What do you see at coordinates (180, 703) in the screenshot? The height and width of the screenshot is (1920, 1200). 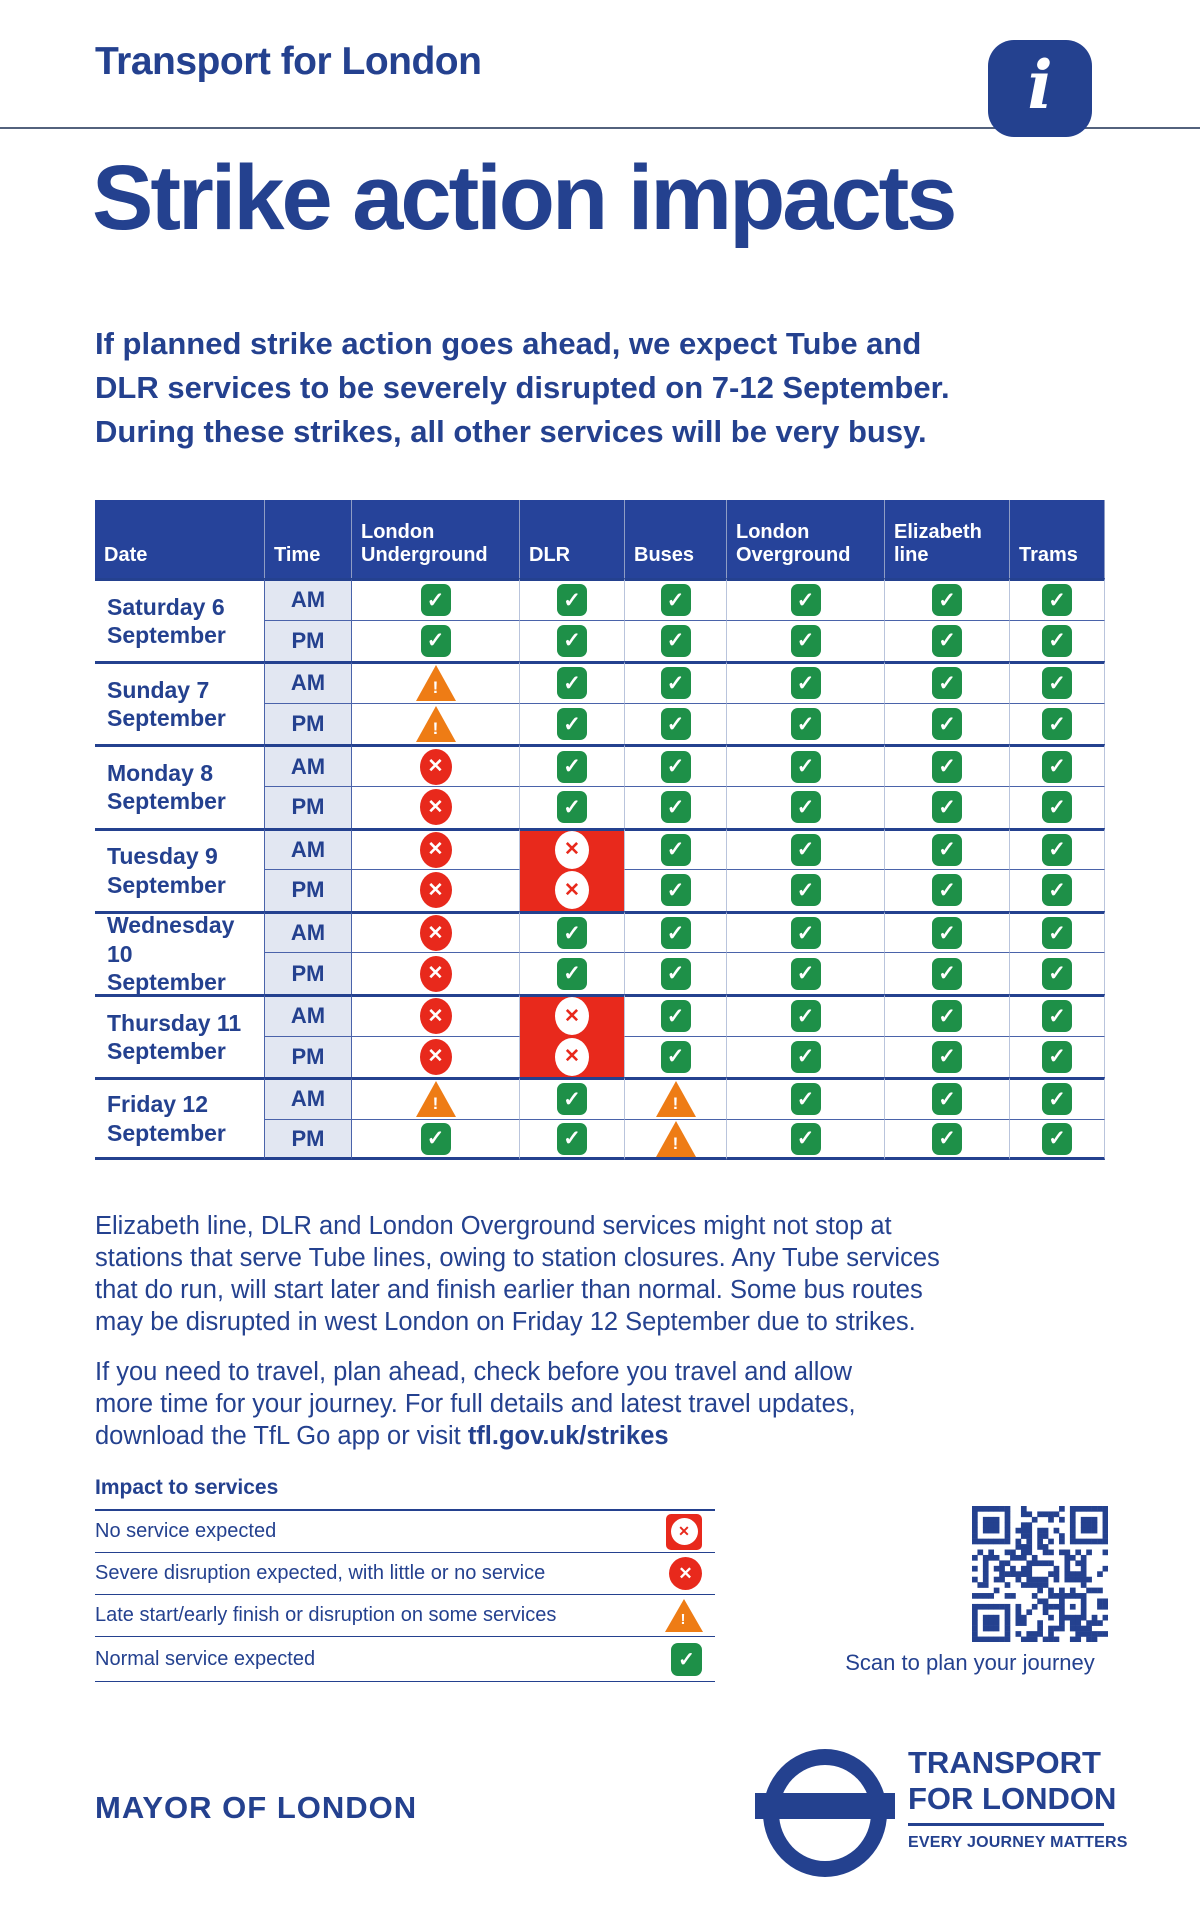 I see `date-cell: Sunday 7 September` at bounding box center [180, 703].